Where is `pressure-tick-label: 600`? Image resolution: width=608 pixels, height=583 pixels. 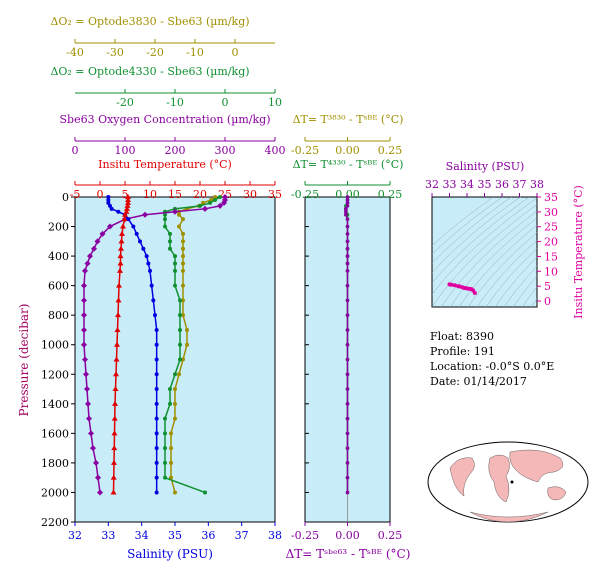 pressure-tick-label: 600 is located at coordinates (58, 286).